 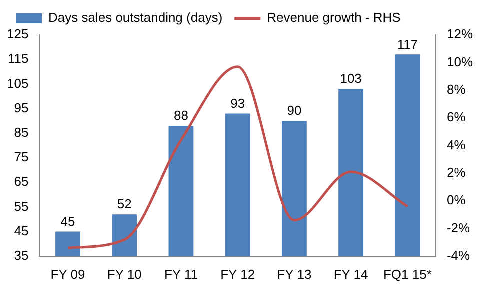 What do you see at coordinates (21, 132) in the screenshot?
I see `y-tick-label: 85` at bounding box center [21, 132].